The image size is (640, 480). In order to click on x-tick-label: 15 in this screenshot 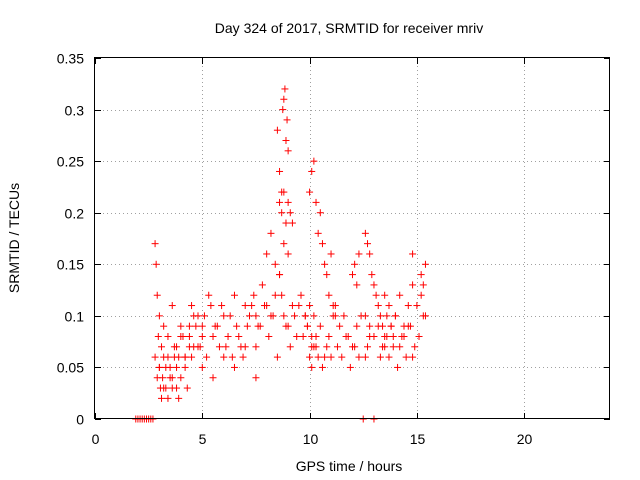, I will do `click(418, 439)`.